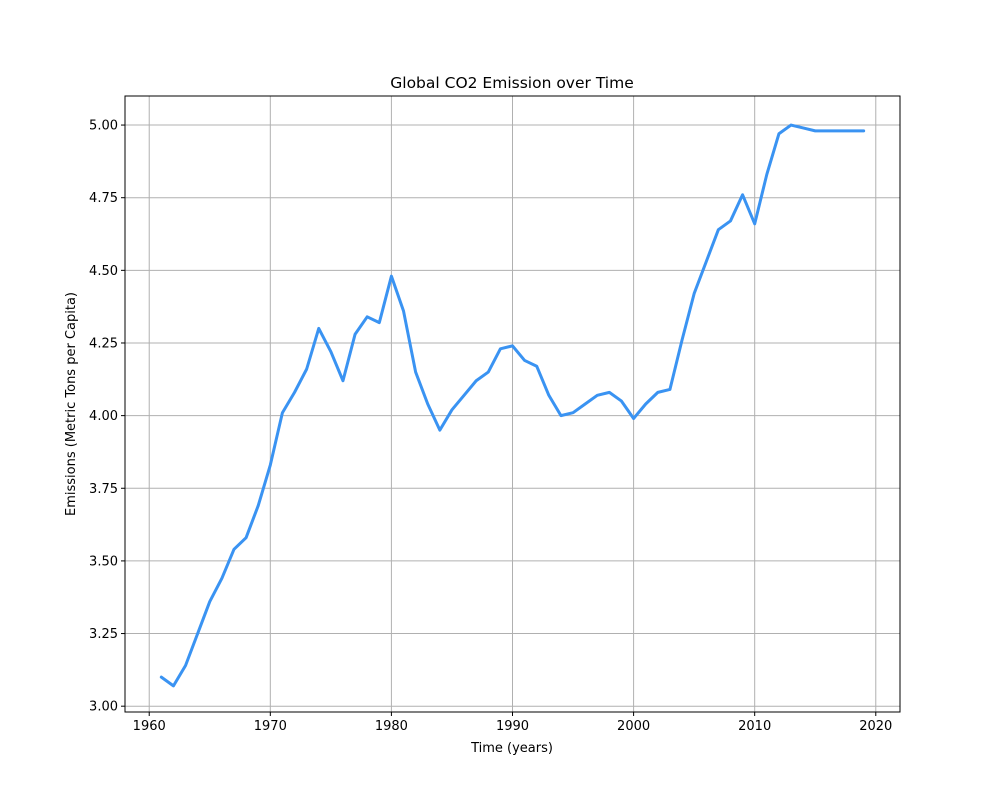 This screenshot has height=800, width=1000. I want to click on y-tick-label: 3.25, so click(103, 634).